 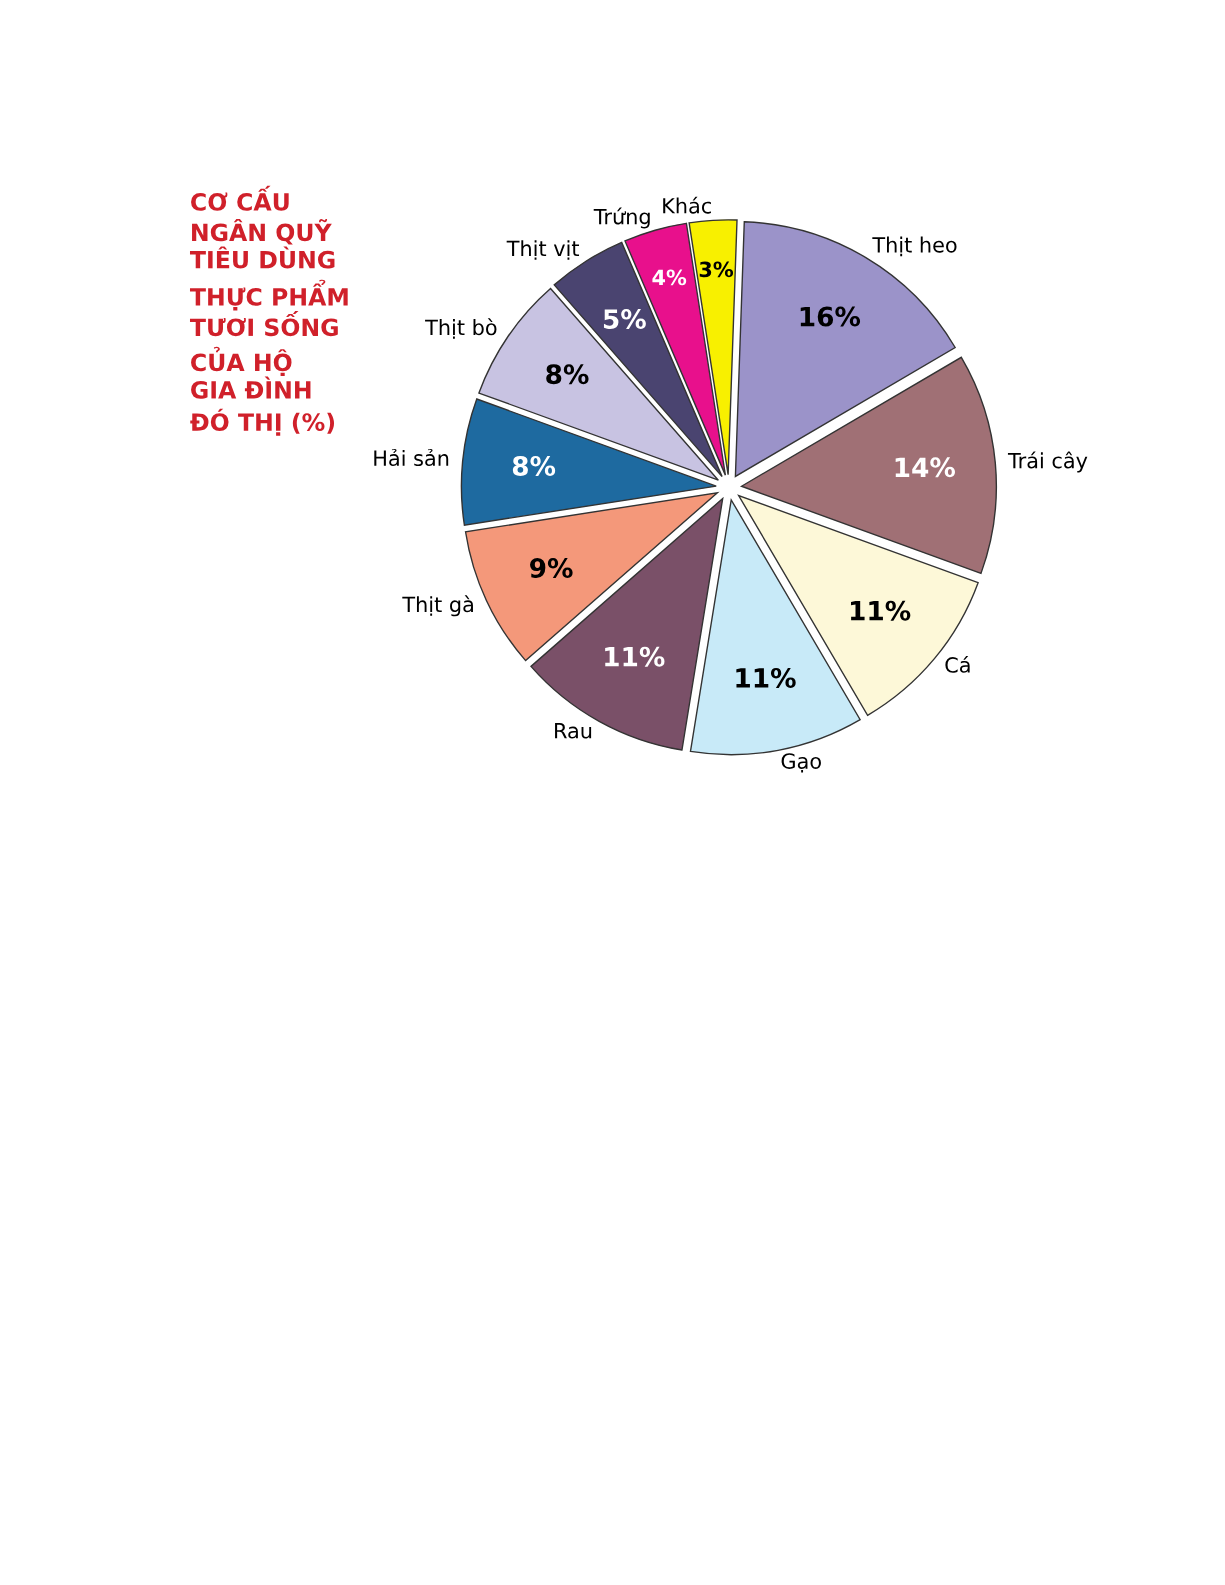 What do you see at coordinates (1047, 462) in the screenshot?
I see `slice-label: Trái cây` at bounding box center [1047, 462].